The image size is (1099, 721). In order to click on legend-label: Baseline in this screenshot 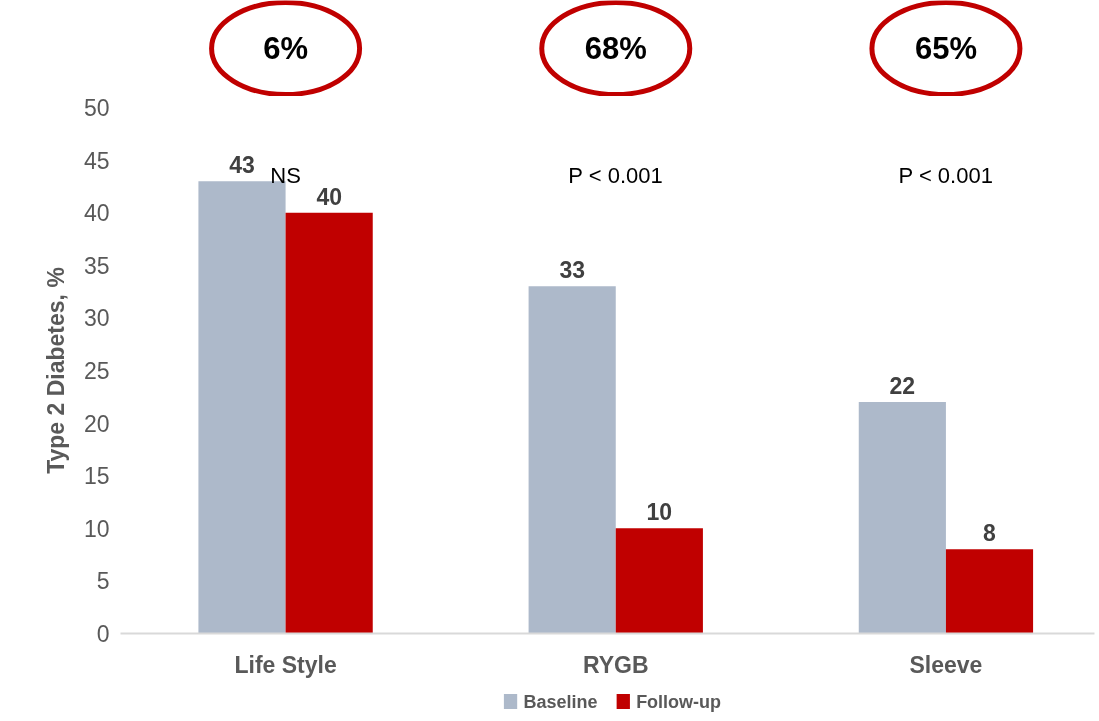, I will do `click(560, 701)`.